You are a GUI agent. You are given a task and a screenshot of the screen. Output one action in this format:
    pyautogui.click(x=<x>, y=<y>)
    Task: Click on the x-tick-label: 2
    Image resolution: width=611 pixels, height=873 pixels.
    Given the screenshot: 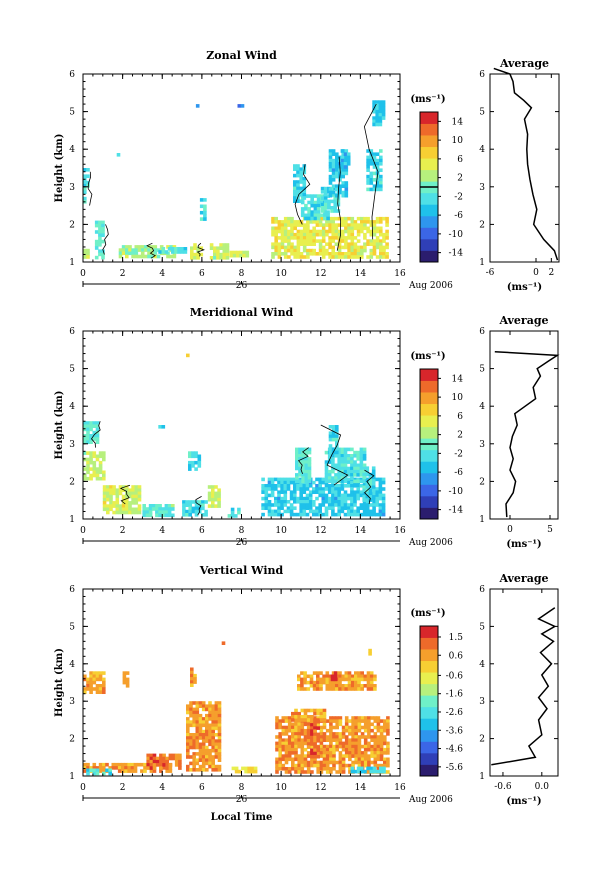 What is the action you would take?
    pyautogui.click(x=123, y=274)
    